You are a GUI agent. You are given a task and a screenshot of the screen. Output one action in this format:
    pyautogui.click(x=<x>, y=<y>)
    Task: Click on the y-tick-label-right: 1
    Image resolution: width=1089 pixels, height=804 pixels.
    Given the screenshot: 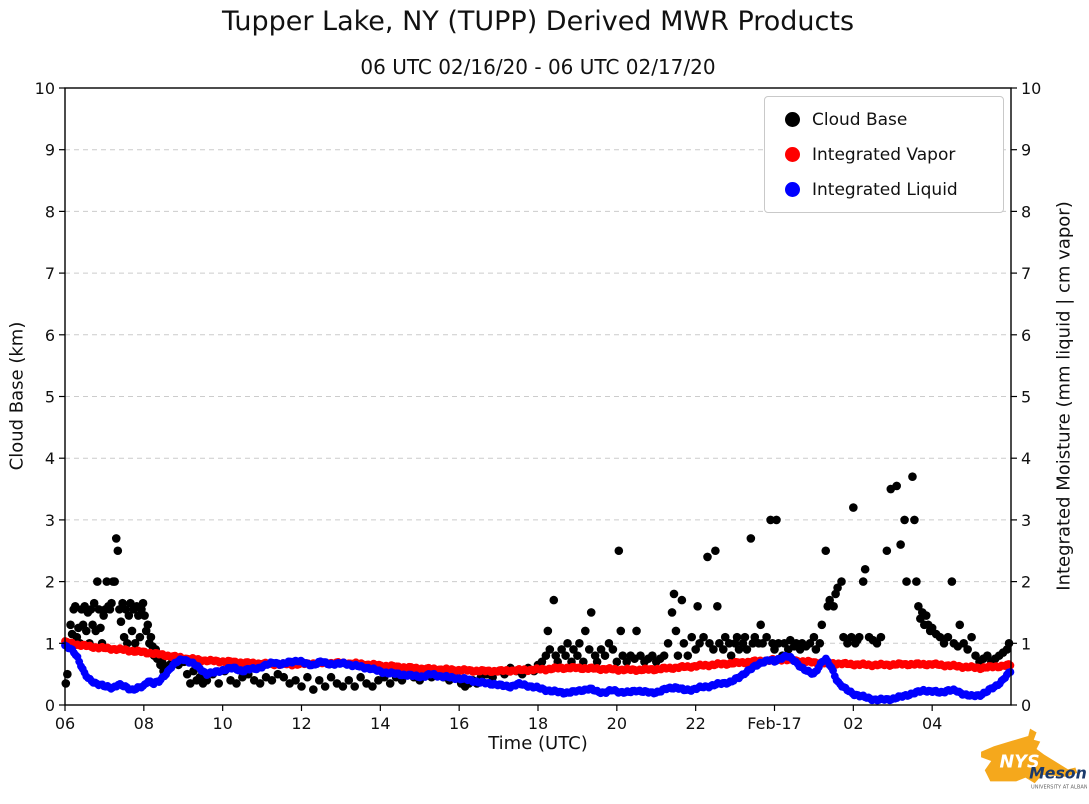 What is the action you would take?
    pyautogui.click(x=1026, y=643)
    